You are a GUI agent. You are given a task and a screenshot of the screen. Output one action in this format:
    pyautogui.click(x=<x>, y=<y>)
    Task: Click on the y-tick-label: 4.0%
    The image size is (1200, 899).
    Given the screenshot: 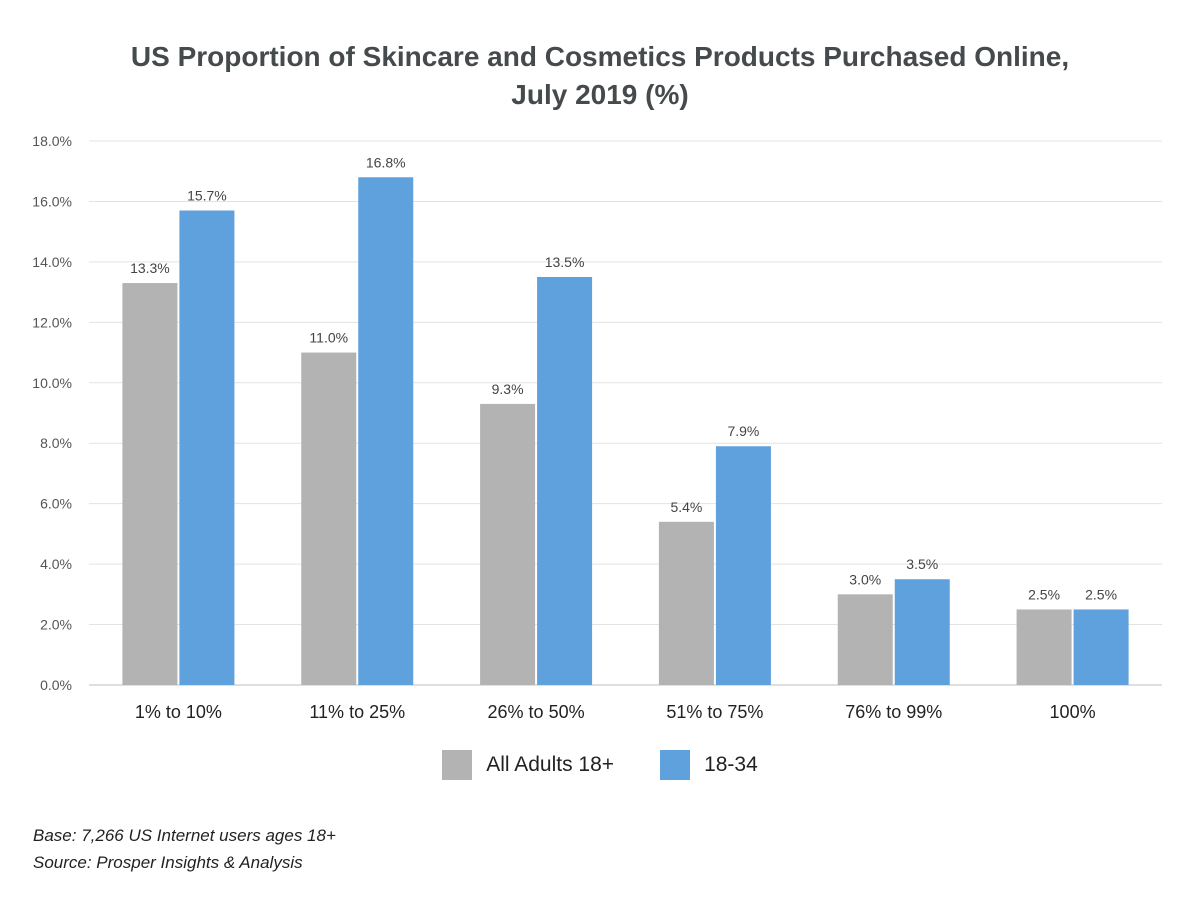 What is the action you would take?
    pyautogui.click(x=56, y=564)
    